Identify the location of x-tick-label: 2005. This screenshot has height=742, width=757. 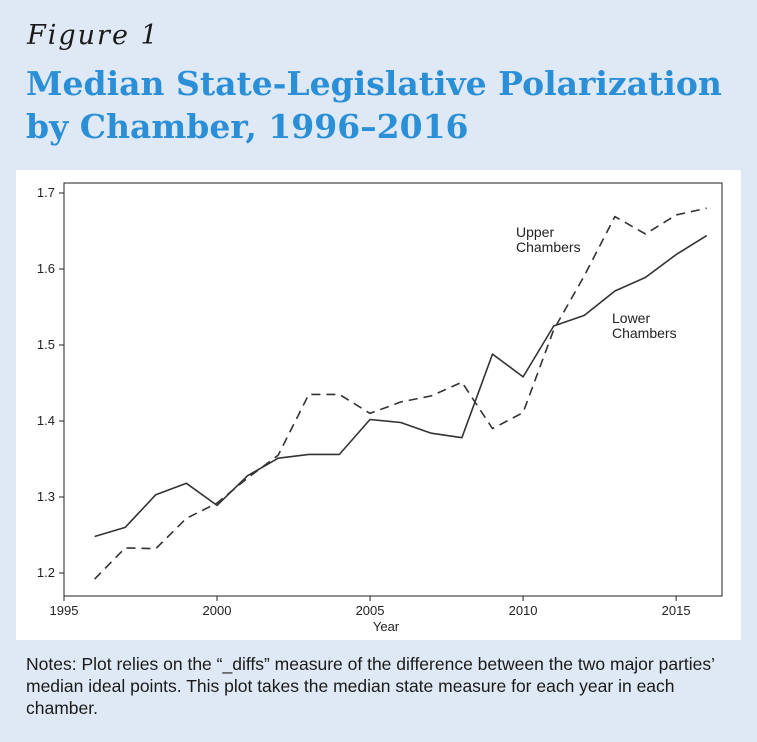
(370, 610).